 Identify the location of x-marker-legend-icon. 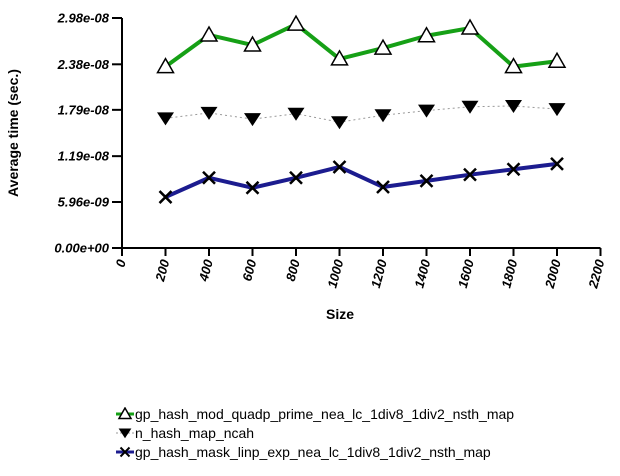
(125, 451).